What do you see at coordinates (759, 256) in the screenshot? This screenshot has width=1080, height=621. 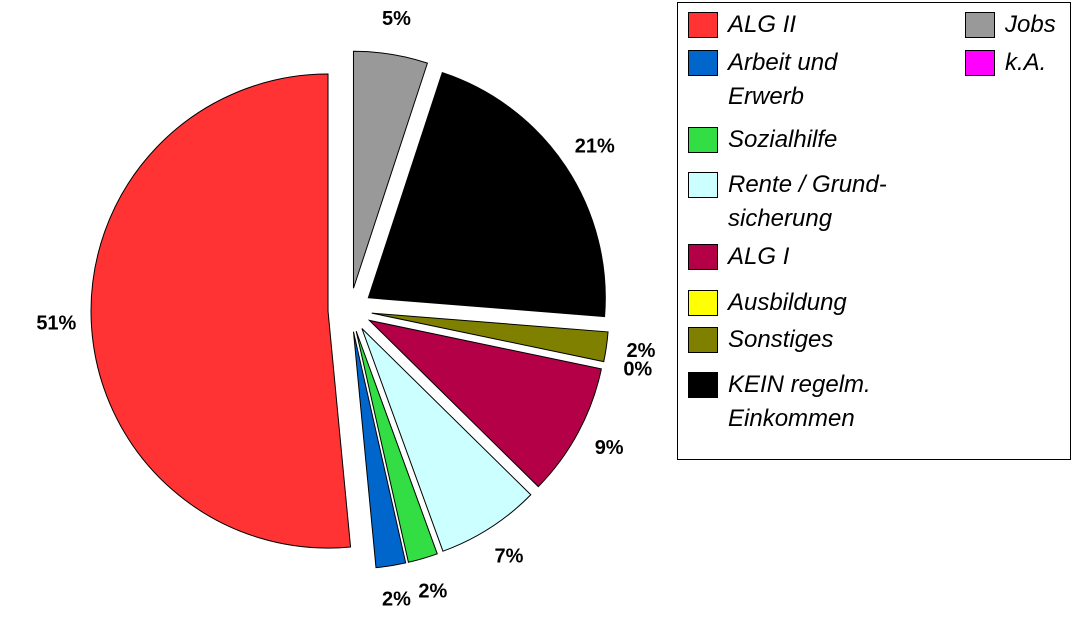 I see `legend-label: ALG I` at bounding box center [759, 256].